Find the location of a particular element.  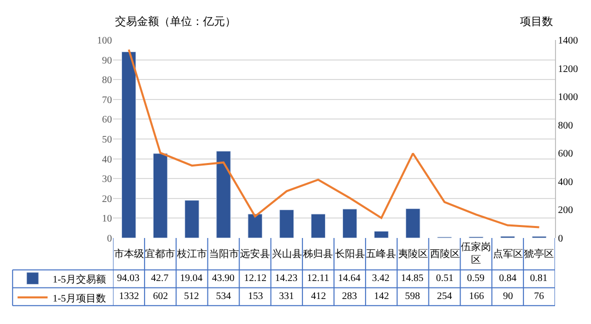

data-label: 283 is located at coordinates (349, 296).